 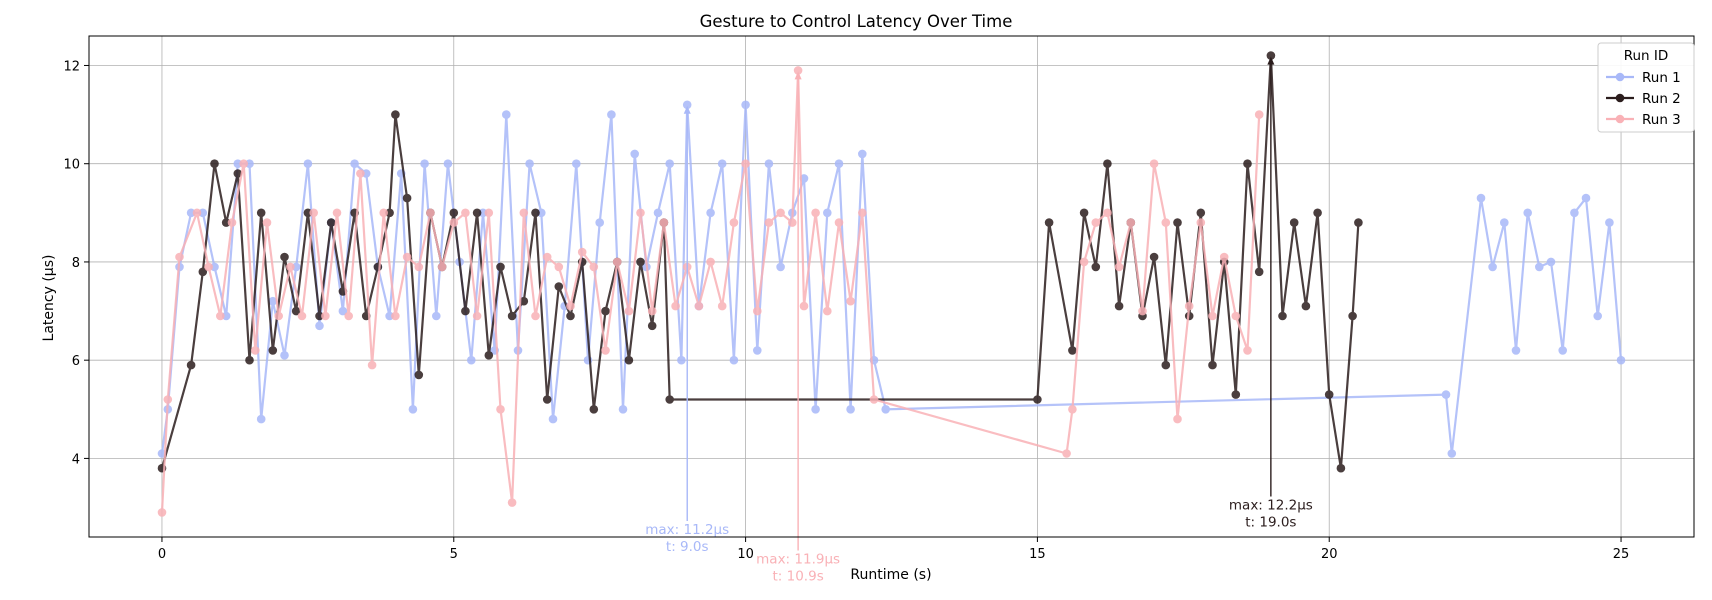 What do you see at coordinates (1661, 78) in the screenshot?
I see `legend-label: Run 1` at bounding box center [1661, 78].